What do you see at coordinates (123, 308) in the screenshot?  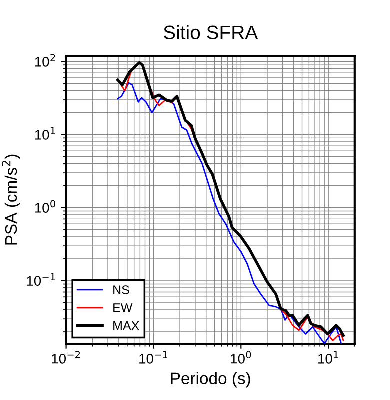 I see `legend-label: EW` at bounding box center [123, 308].